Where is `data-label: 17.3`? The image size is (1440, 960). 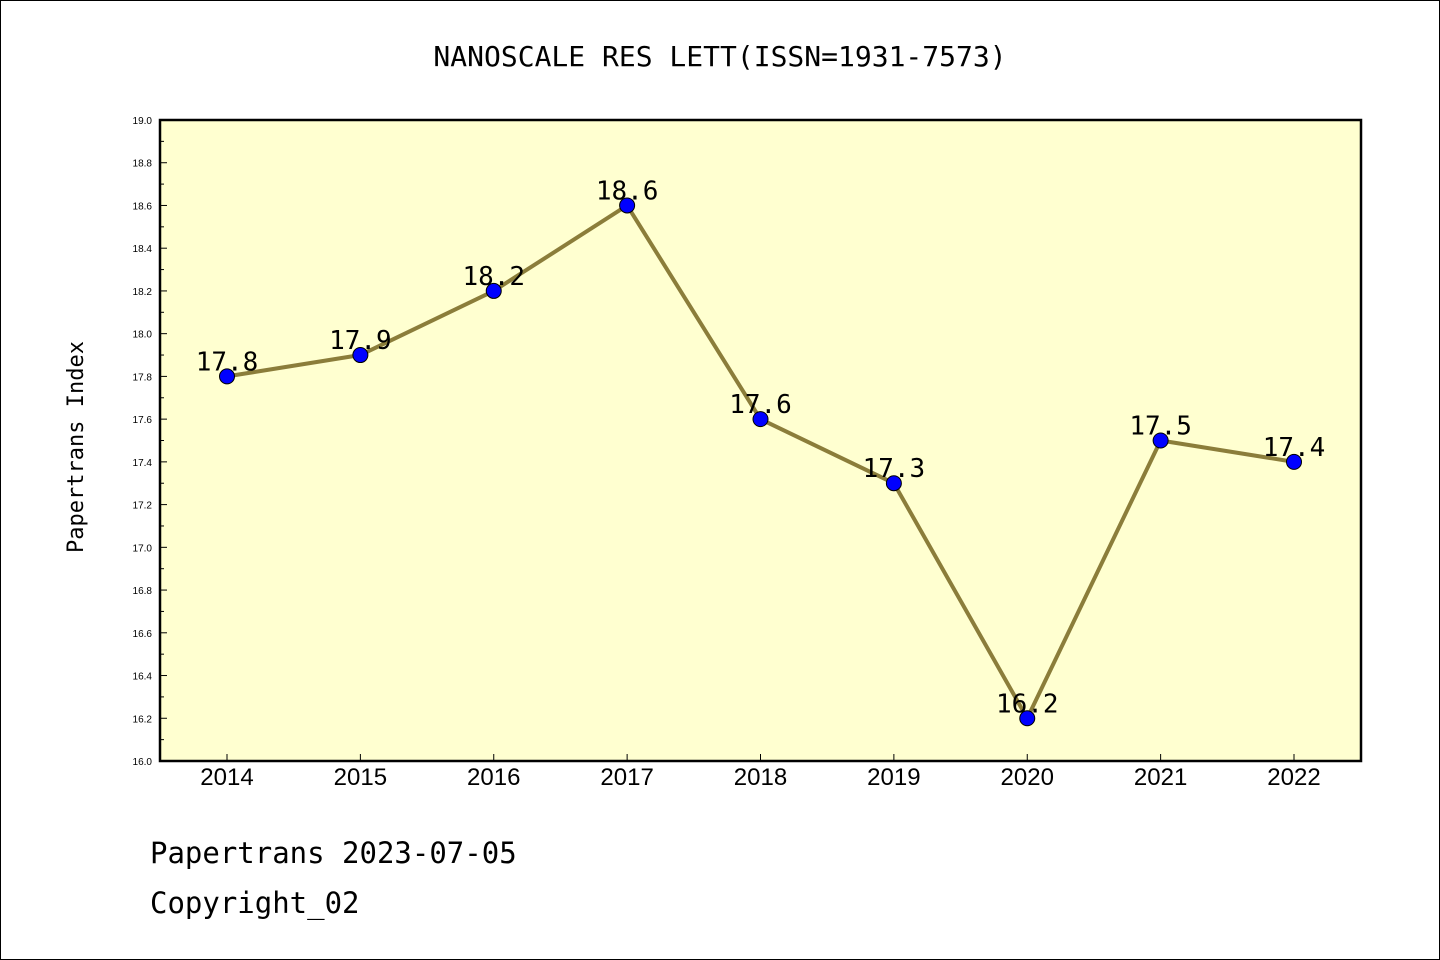
data-label: 17.3 is located at coordinates (894, 469).